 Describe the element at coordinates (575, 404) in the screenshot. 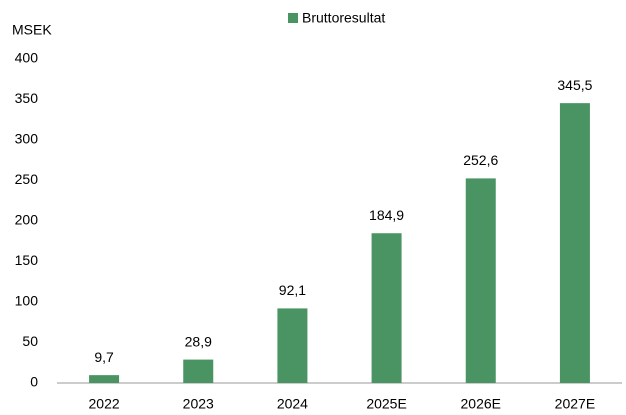

I see `x-tick-label: 2027E` at that location.